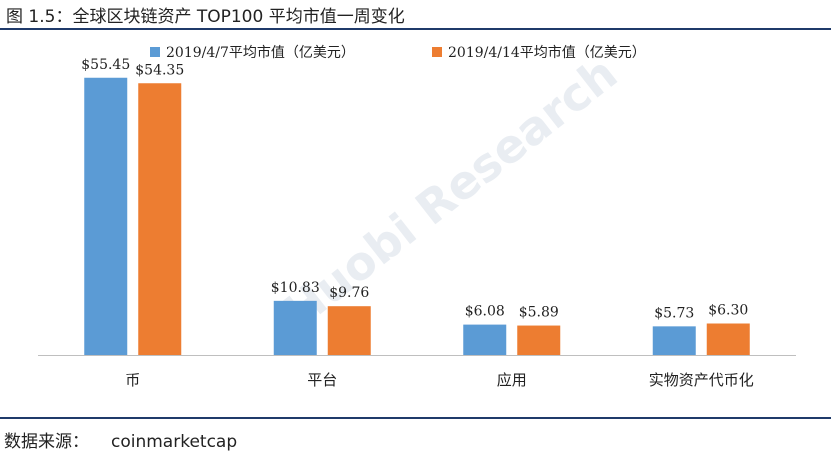  What do you see at coordinates (322, 380) in the screenshot?
I see `category-label-2: 平台` at bounding box center [322, 380].